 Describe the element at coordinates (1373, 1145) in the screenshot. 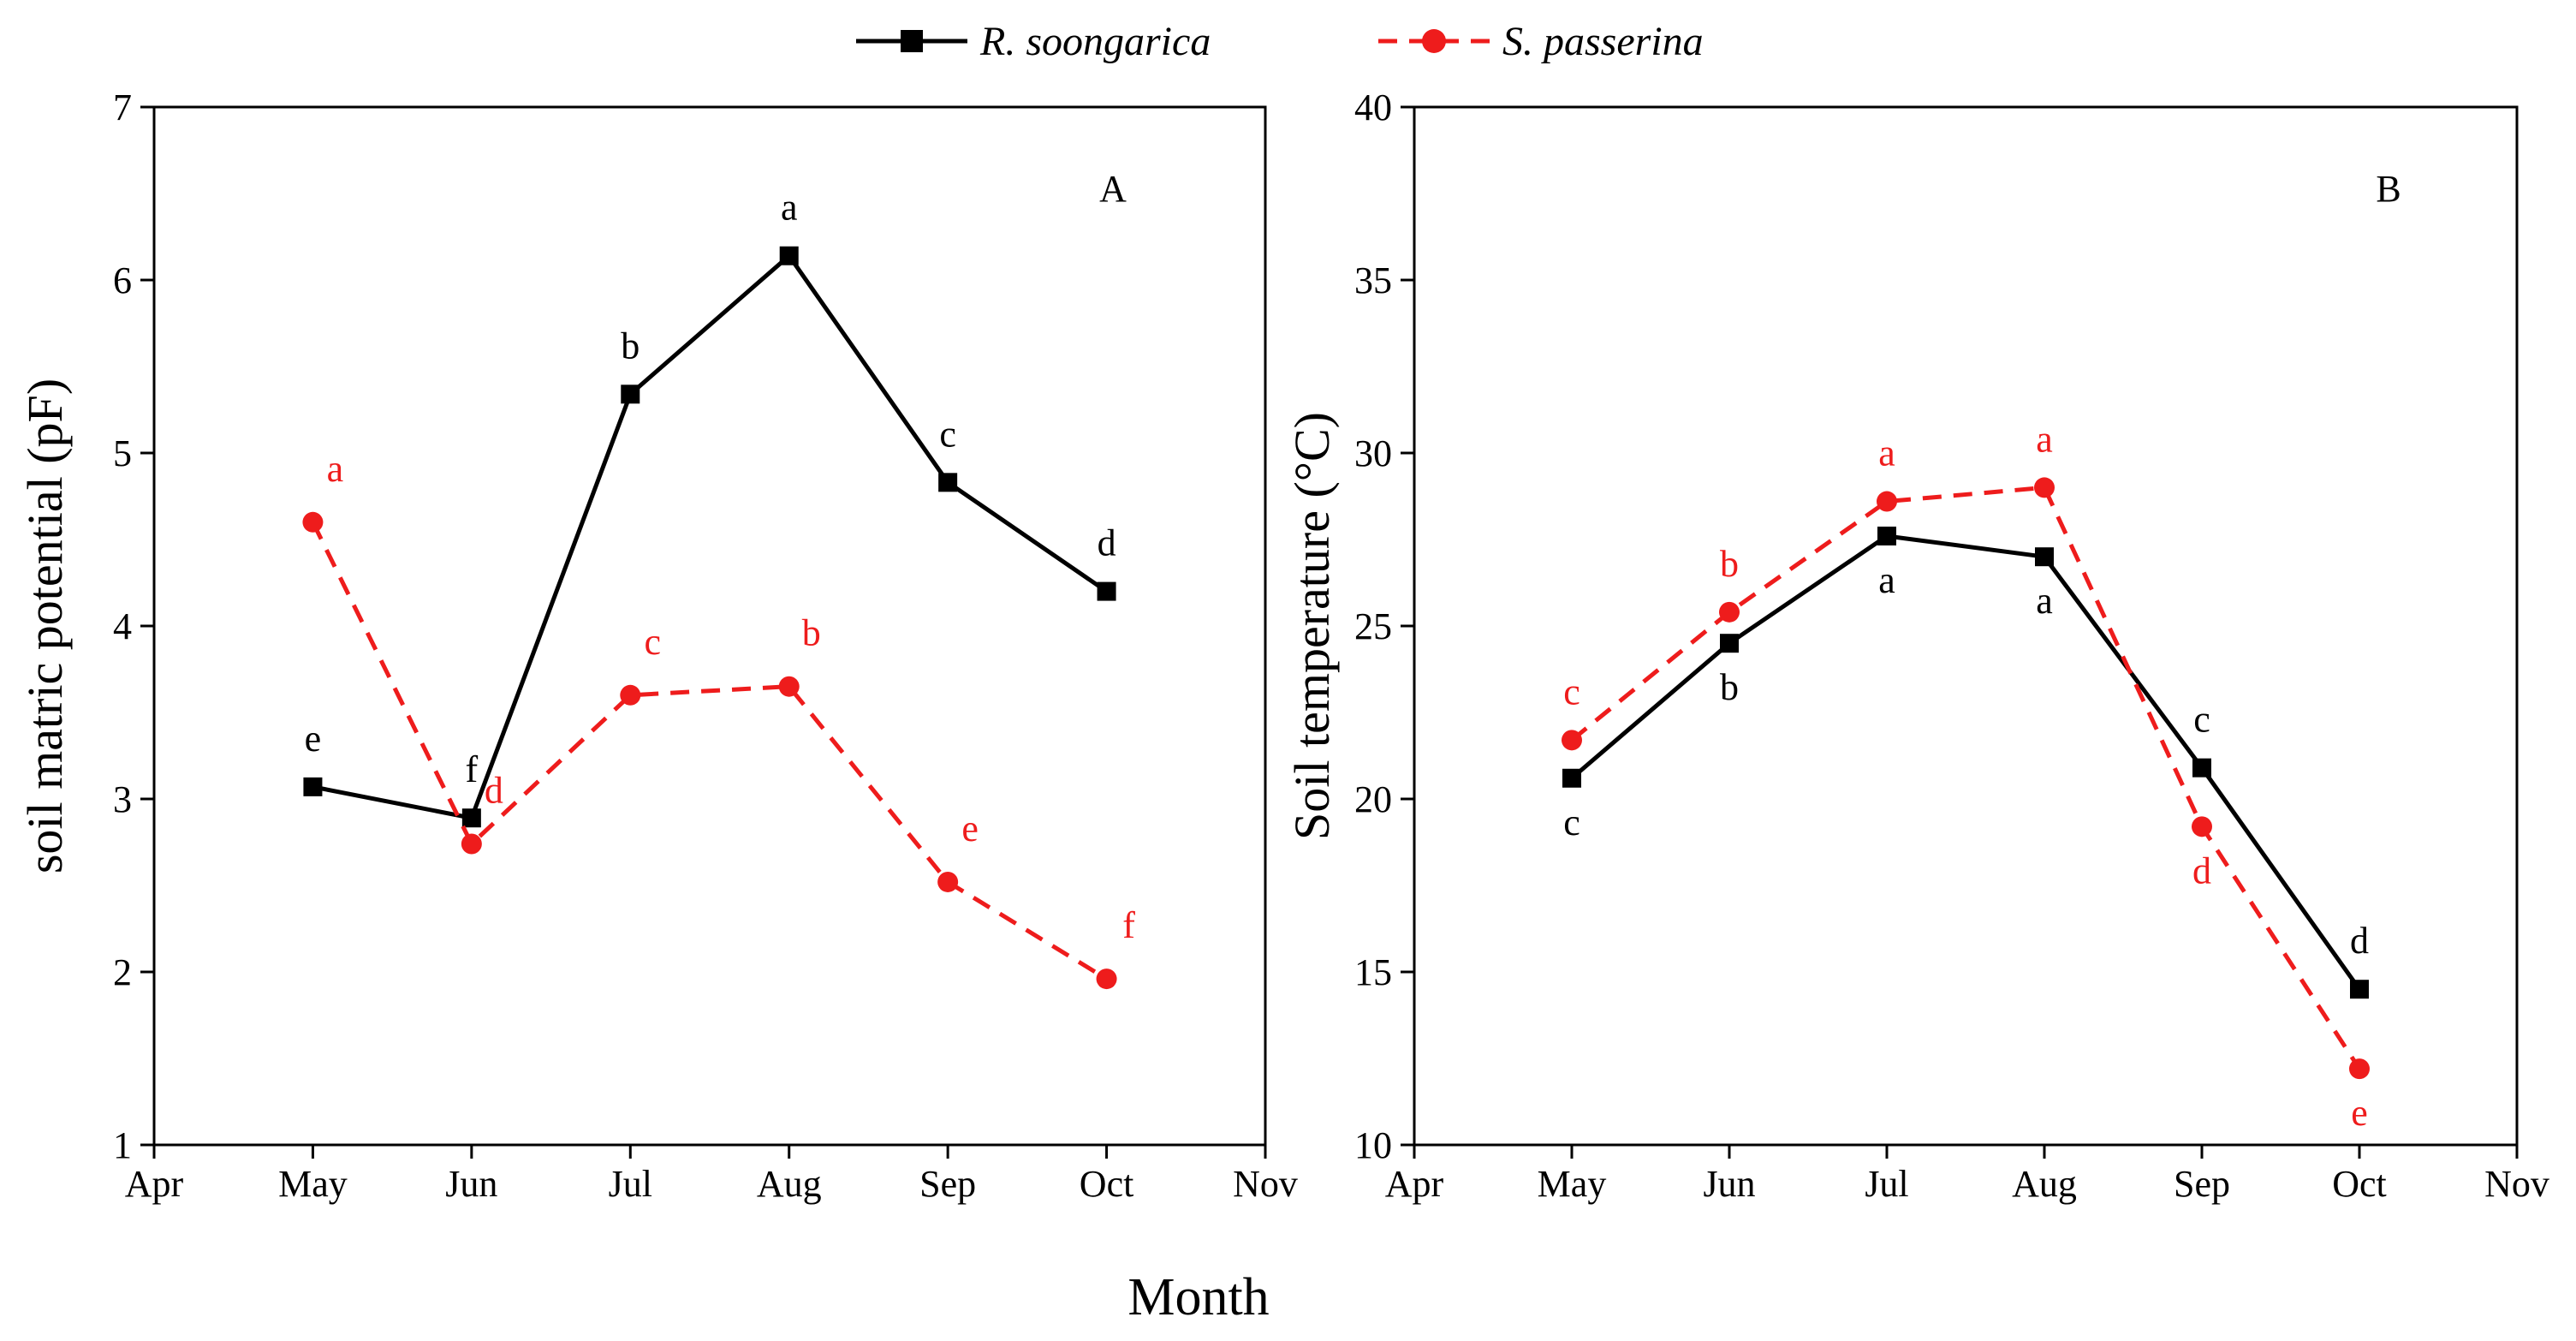

I see `y-tick-label: 10` at that location.